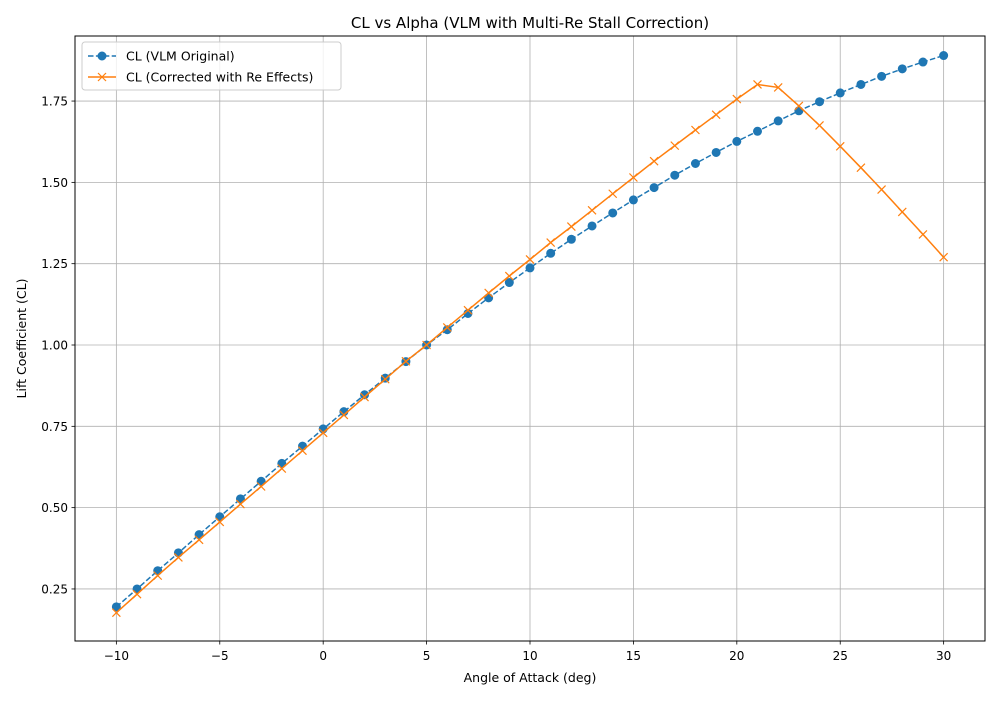 This screenshot has width=1000, height=704. What do you see at coordinates (220, 656) in the screenshot?
I see `x-tick-label: −5` at bounding box center [220, 656].